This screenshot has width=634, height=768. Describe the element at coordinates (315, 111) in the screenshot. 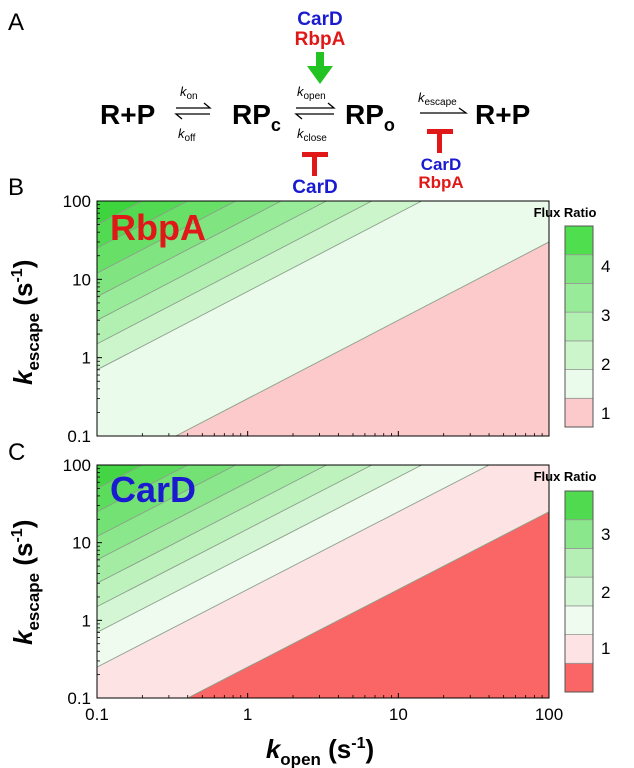

I see `equilibrium-arrow-open-close` at that location.